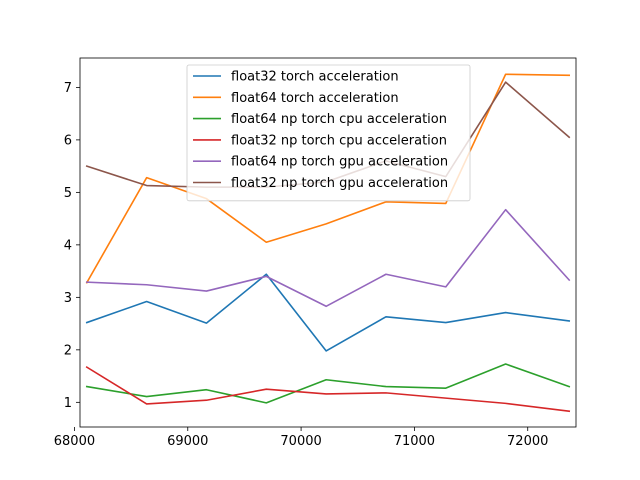 Image resolution: width=640 pixels, height=480 pixels. I want to click on legend-label-1: float32 torch acceleration, so click(315, 77).